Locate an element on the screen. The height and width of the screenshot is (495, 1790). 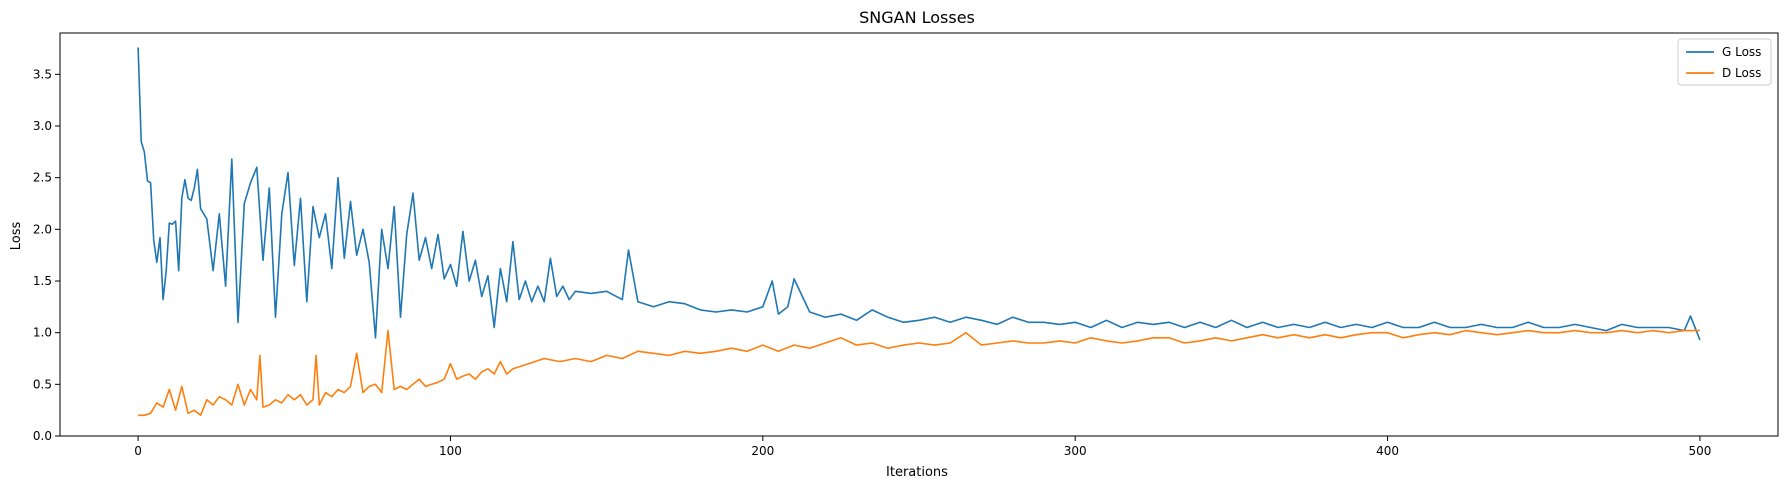
y-tick-label: 3.0 is located at coordinates (42, 126).